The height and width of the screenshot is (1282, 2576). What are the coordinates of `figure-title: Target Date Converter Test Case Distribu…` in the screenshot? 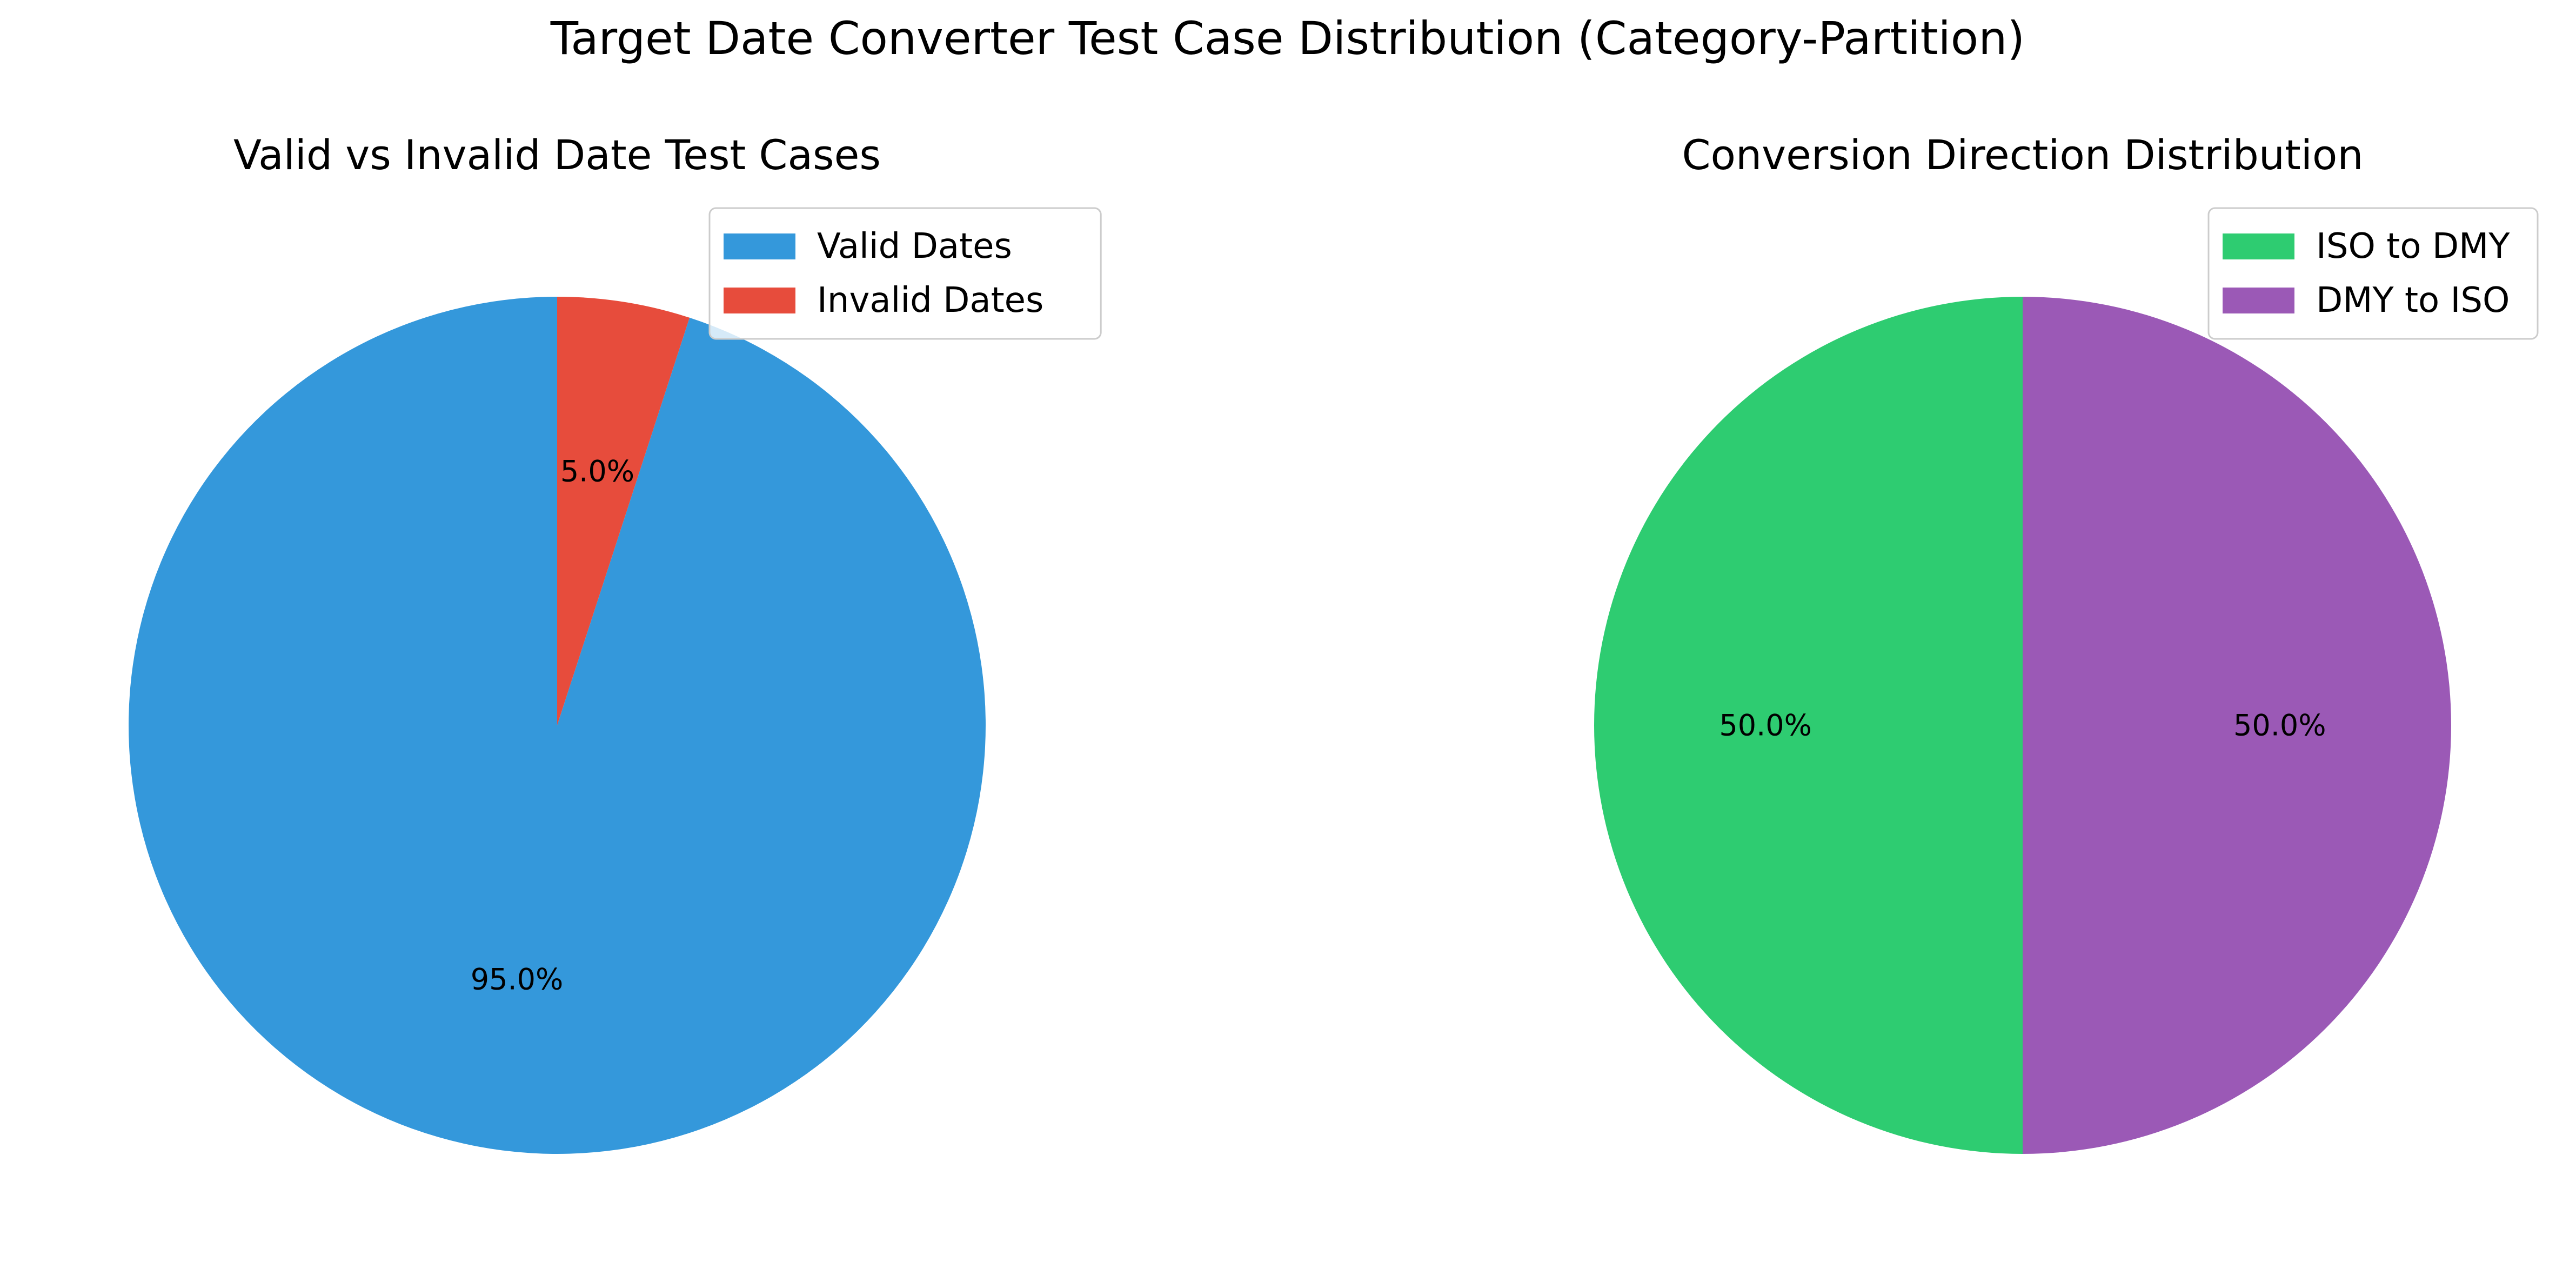 It's located at (1287, 38).